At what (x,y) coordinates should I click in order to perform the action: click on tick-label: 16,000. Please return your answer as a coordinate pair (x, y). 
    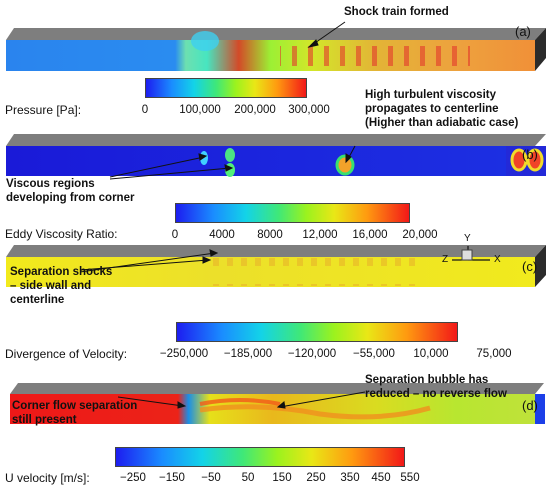
    Looking at the image, I should click on (370, 235).